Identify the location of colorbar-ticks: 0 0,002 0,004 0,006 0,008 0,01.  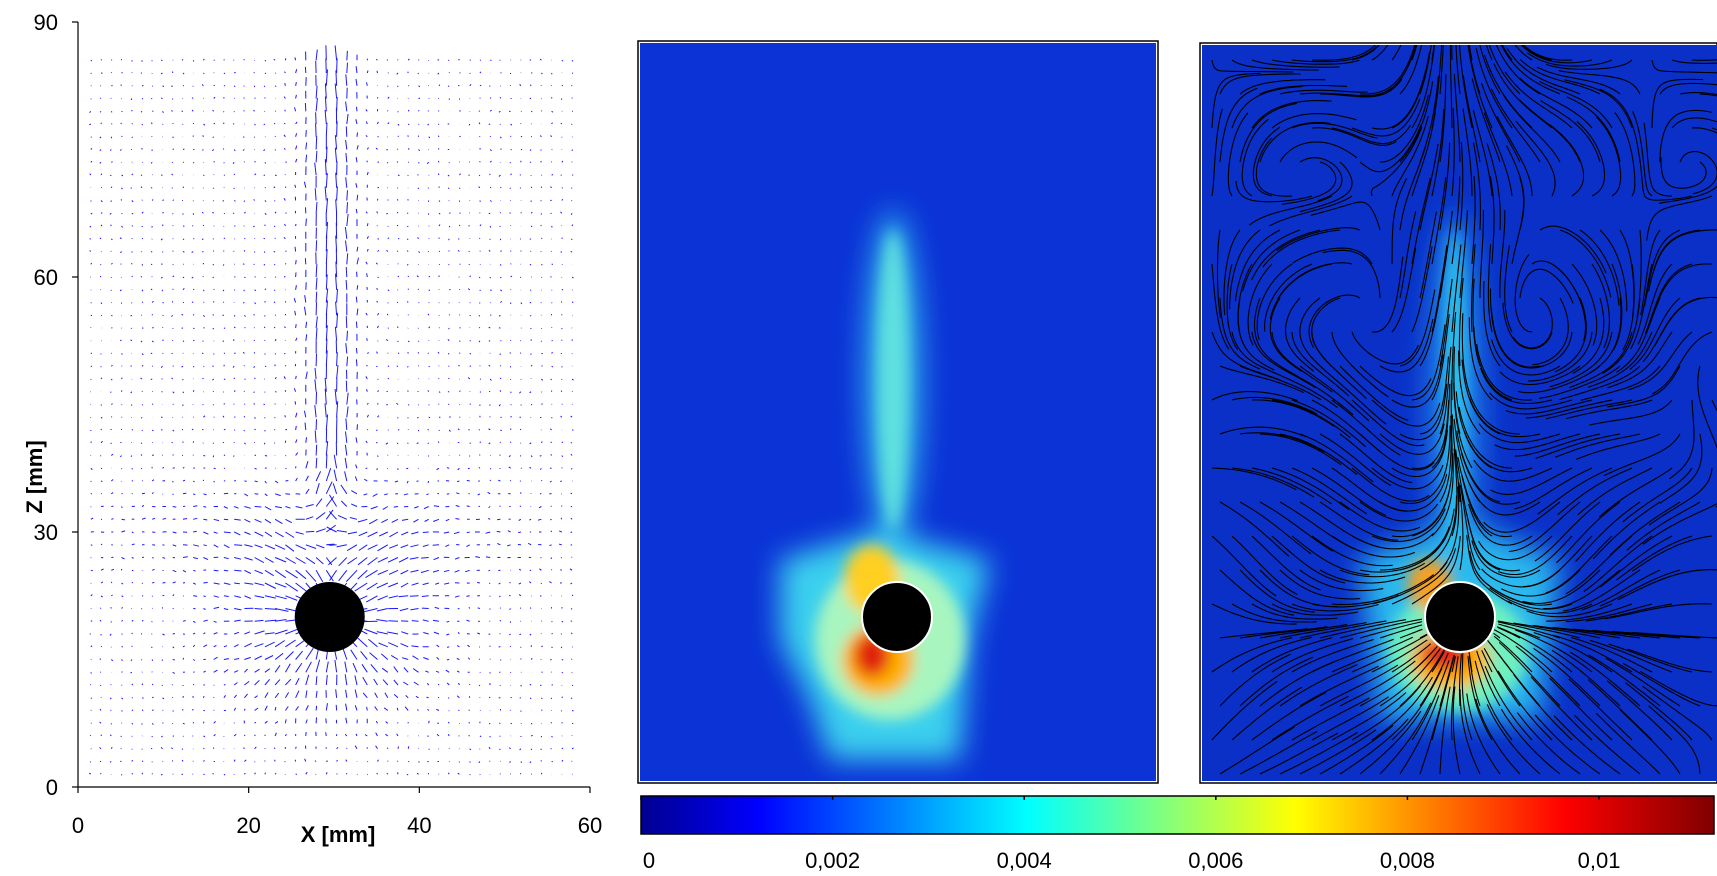
(1130, 834).